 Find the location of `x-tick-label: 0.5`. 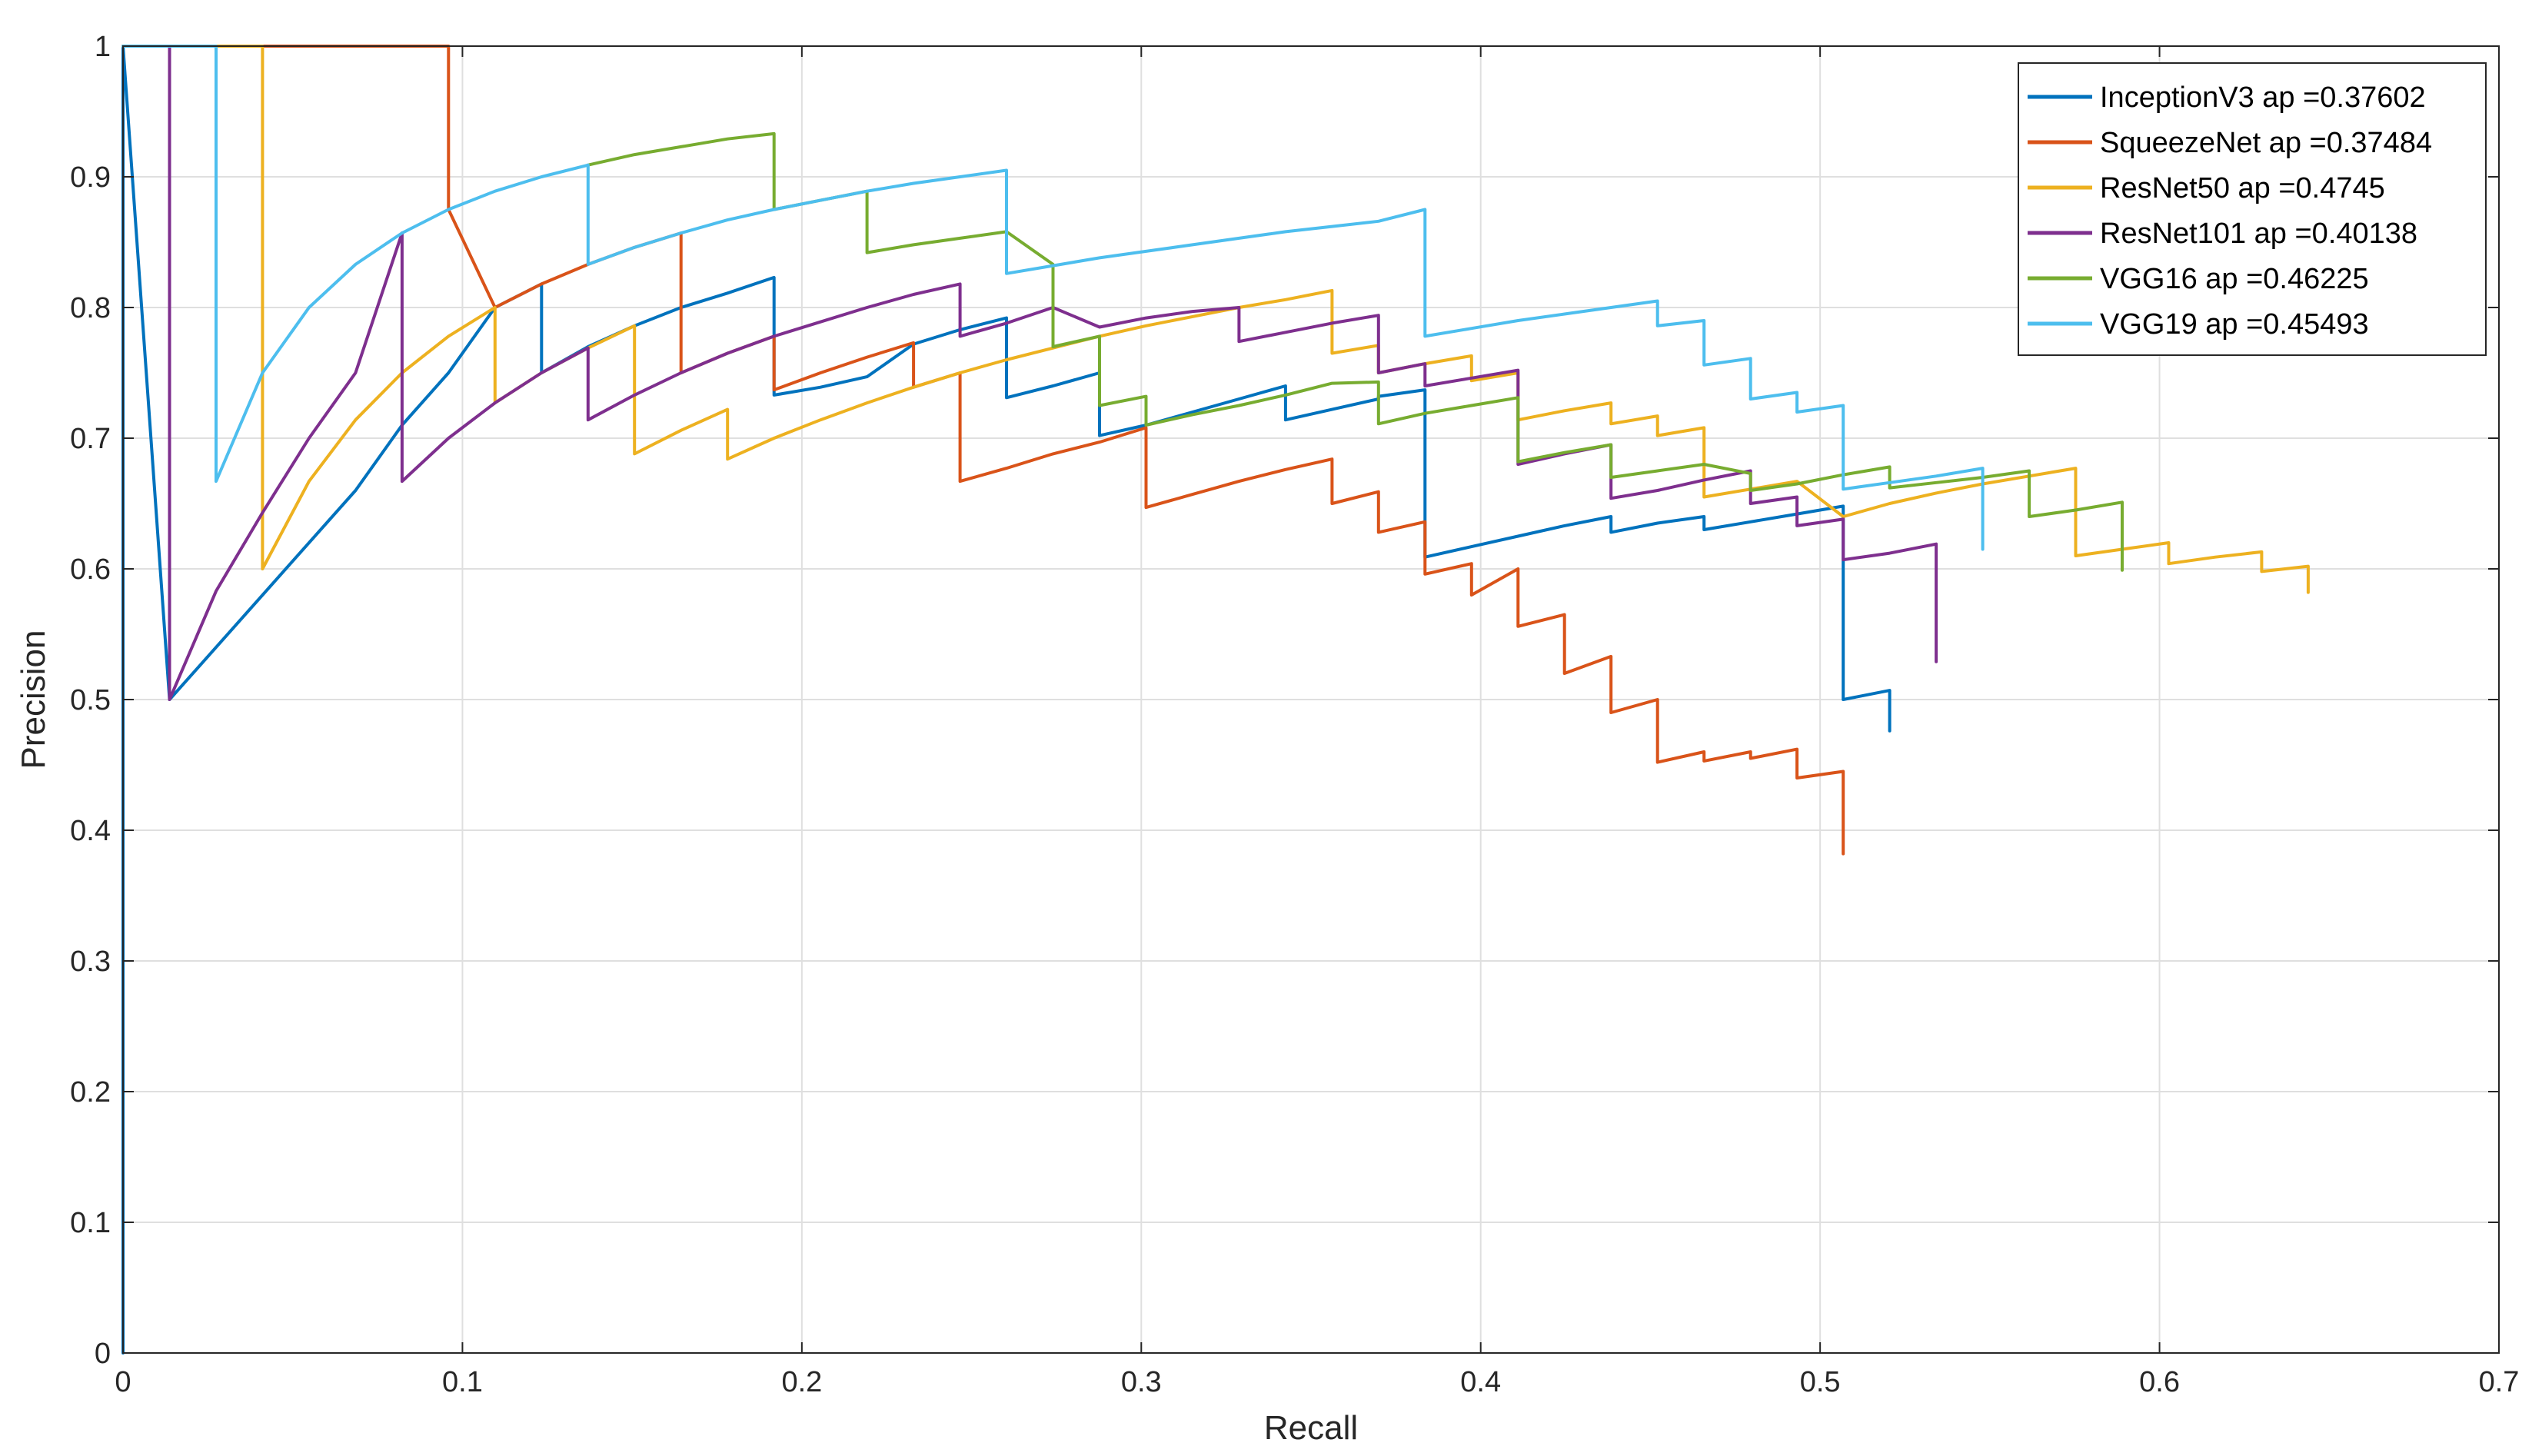

x-tick-label: 0.5 is located at coordinates (1820, 1382).